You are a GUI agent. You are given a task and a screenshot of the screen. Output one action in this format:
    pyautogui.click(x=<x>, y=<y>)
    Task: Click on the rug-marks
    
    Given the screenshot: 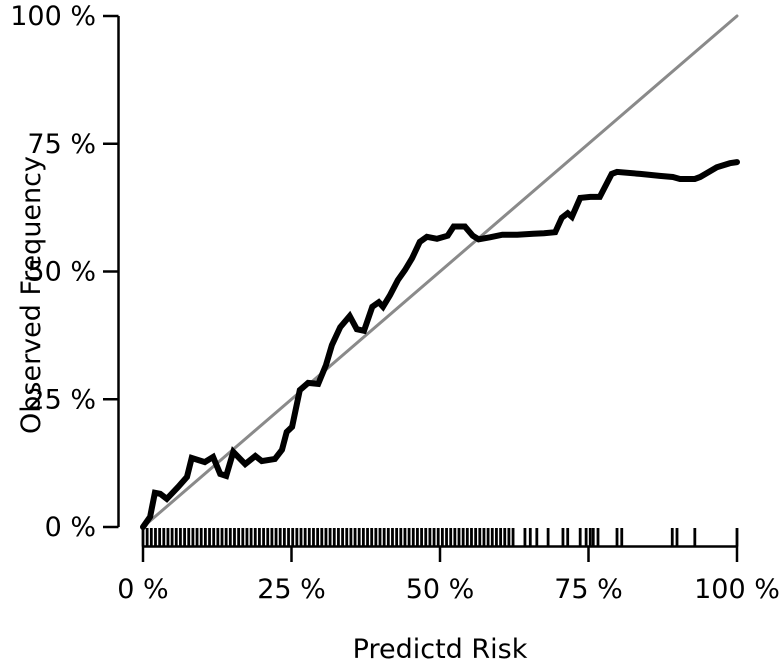 What is the action you would take?
    pyautogui.click(x=440, y=537)
    